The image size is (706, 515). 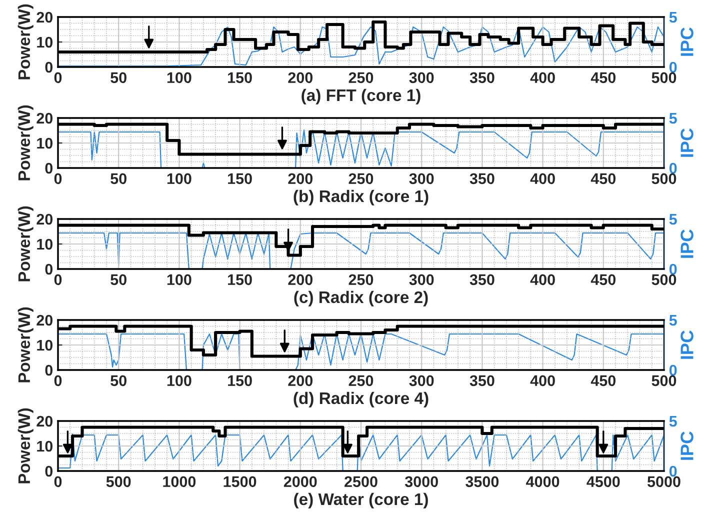 What do you see at coordinates (240, 482) in the screenshot?
I see `x-tick-label: 1500` at bounding box center [240, 482].